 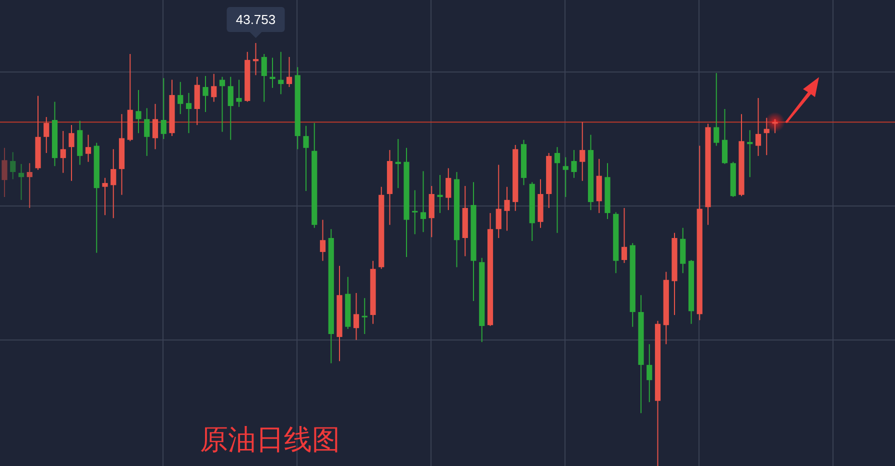 I want to click on text: 原油日线图, so click(x=270, y=439).